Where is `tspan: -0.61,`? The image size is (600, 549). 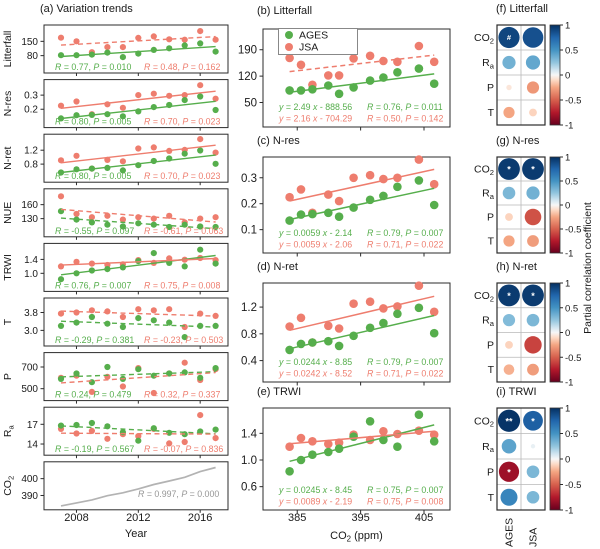
tspan: -0.61, is located at coordinates (172, 231).